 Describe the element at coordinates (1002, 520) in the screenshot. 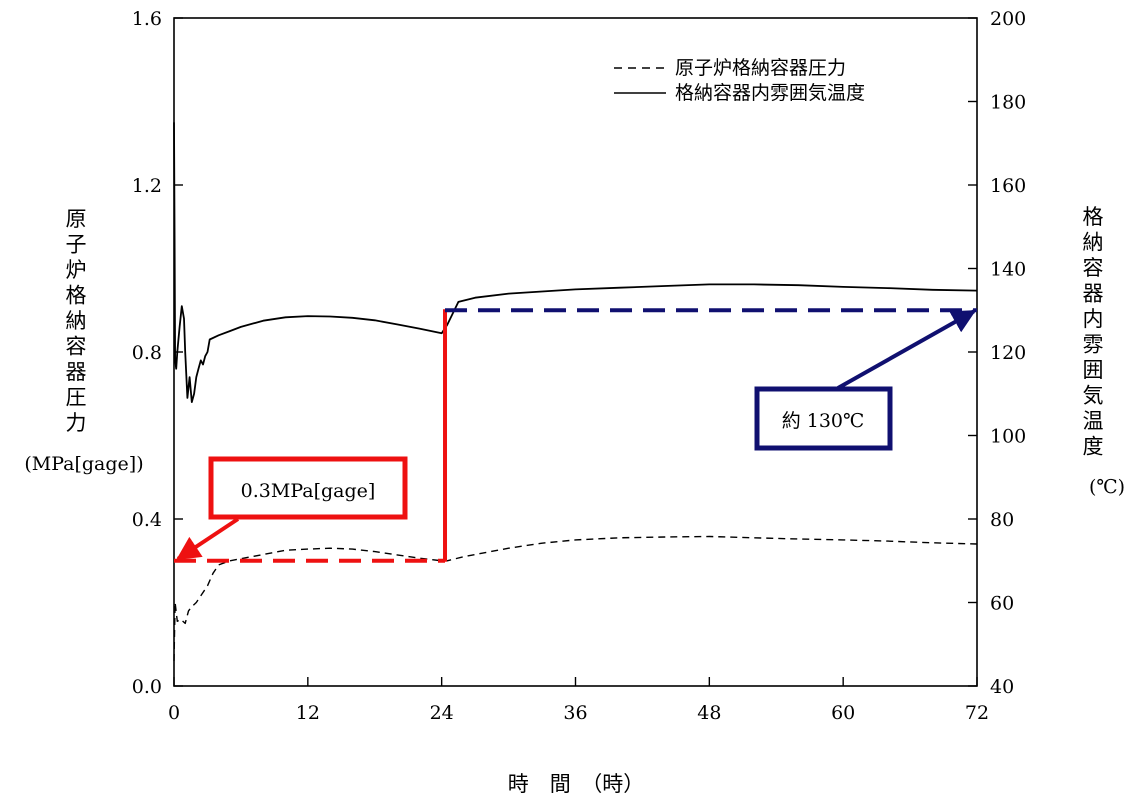

I see `right-tick-label: 80` at that location.